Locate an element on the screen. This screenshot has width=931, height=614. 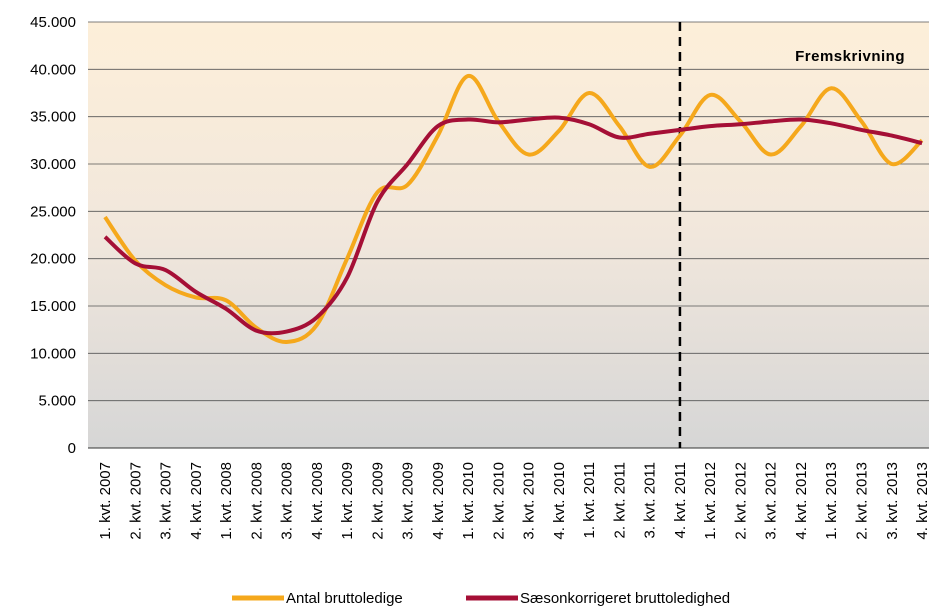
x-tick-label: 4. kvt. 2007 is located at coordinates (196, 501).